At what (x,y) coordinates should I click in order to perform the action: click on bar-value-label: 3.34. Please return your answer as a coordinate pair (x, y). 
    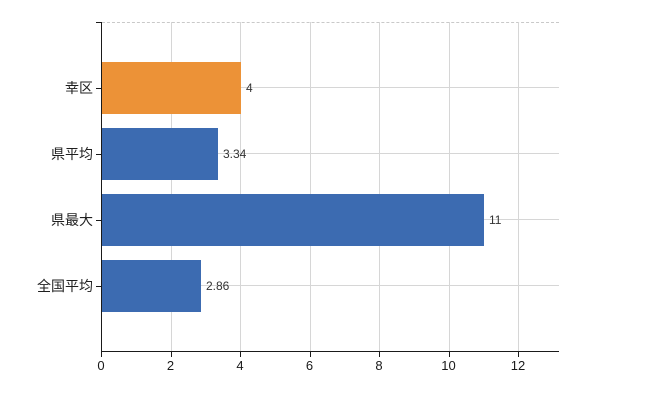
    Looking at the image, I should click on (235, 154).